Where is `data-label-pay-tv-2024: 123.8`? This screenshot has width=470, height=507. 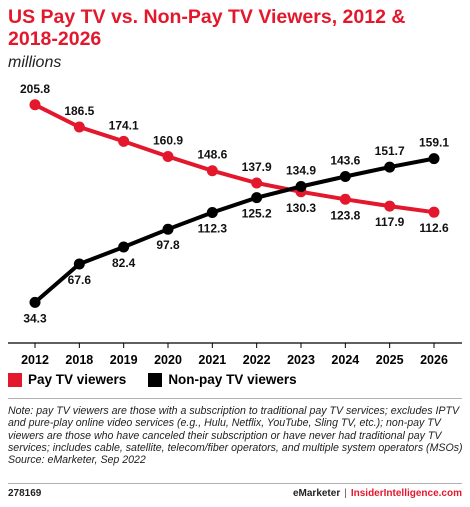 data-label-pay-tv-2024: 123.8 is located at coordinates (345, 215).